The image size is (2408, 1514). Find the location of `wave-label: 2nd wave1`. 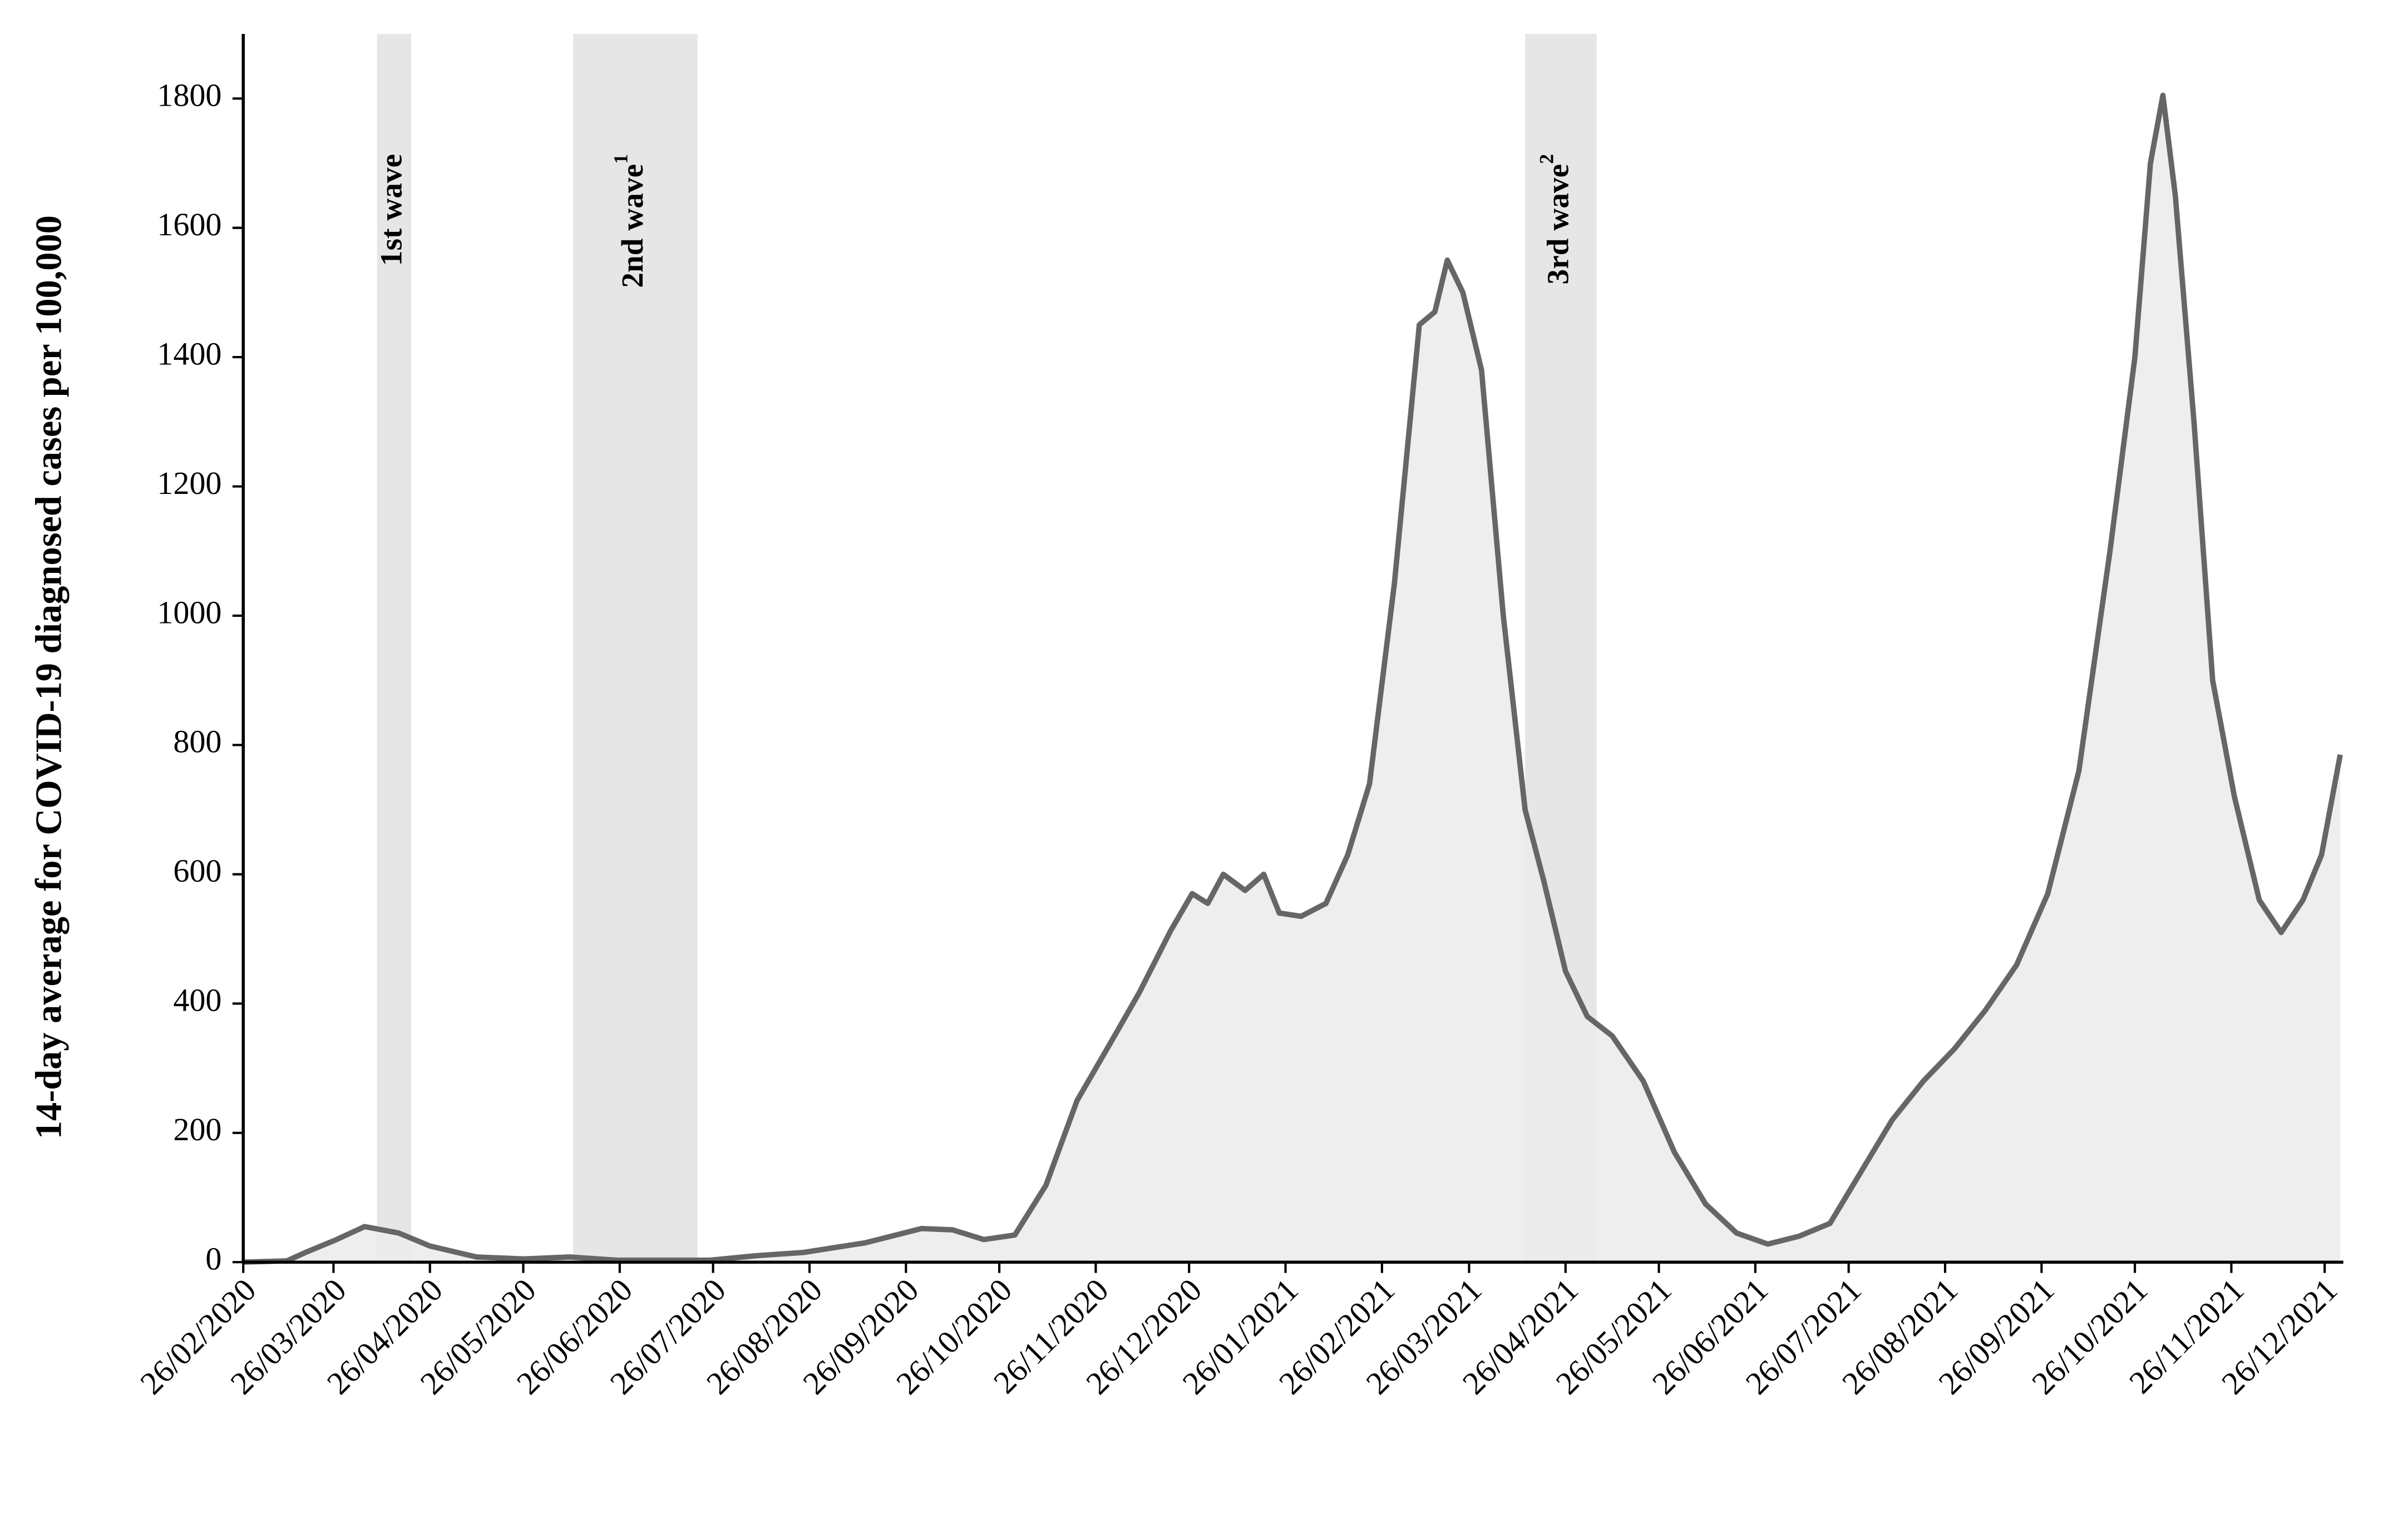

wave-label: 2nd wave1 is located at coordinates (630, 221).